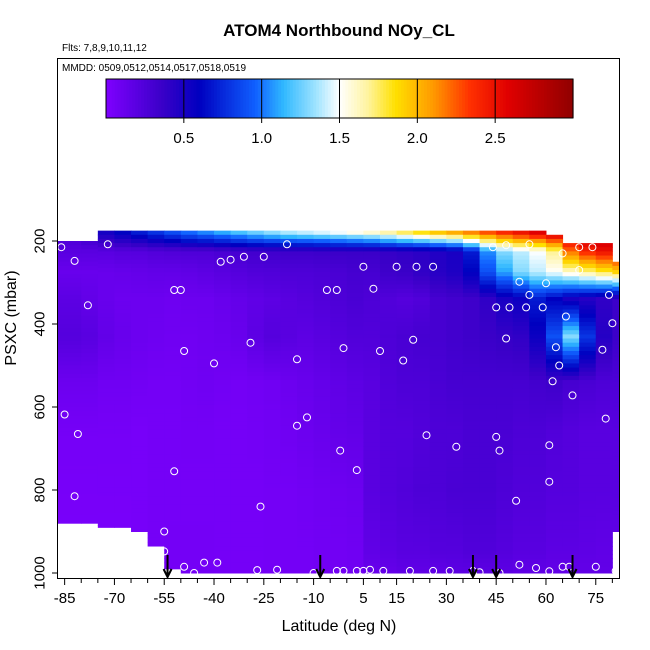  What do you see at coordinates (495, 138) in the screenshot?
I see `colorbar-tick-label: 2.5` at bounding box center [495, 138].